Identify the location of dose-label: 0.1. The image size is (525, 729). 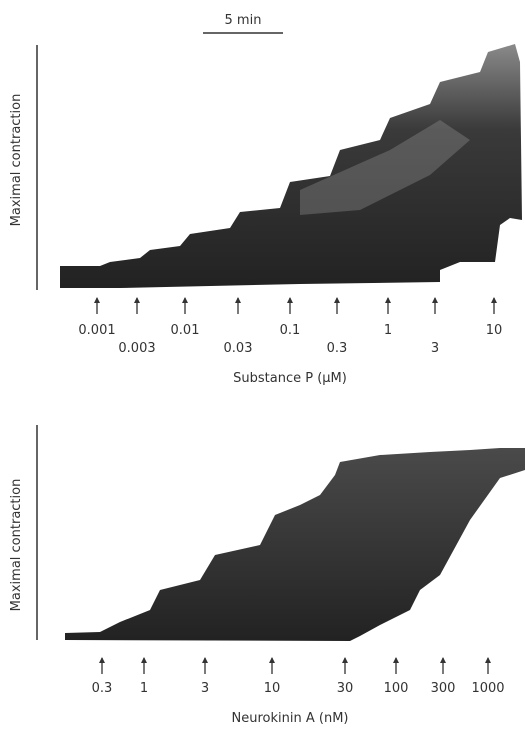
(290, 330).